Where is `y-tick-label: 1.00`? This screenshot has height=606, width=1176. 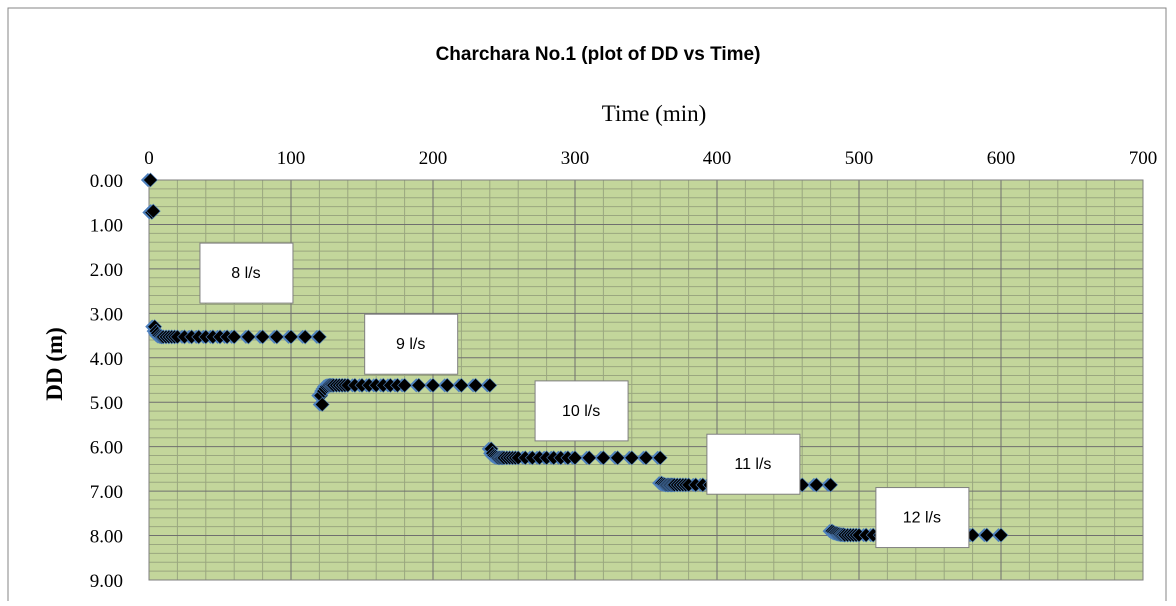
y-tick-label: 1.00 is located at coordinates (106, 225).